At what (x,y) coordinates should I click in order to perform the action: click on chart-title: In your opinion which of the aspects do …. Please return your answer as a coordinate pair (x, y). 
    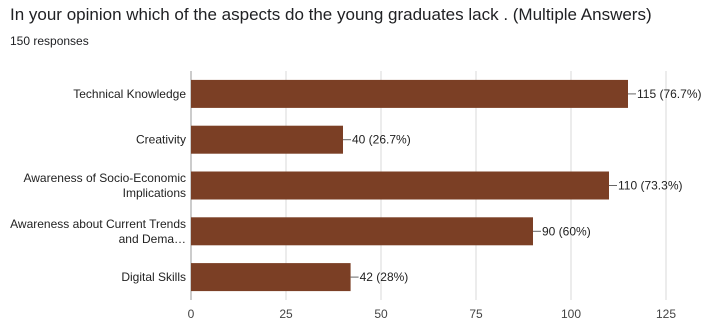
    Looking at the image, I should click on (331, 14).